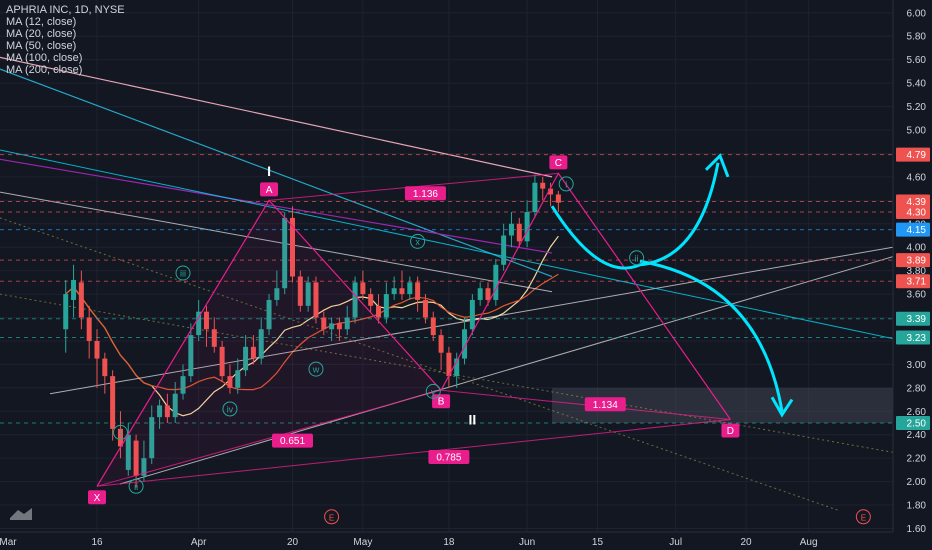 Image resolution: width=932 pixels, height=550 pixels. What do you see at coordinates (917, 388) in the screenshot?
I see `y-tick-label: 2.80` at bounding box center [917, 388].